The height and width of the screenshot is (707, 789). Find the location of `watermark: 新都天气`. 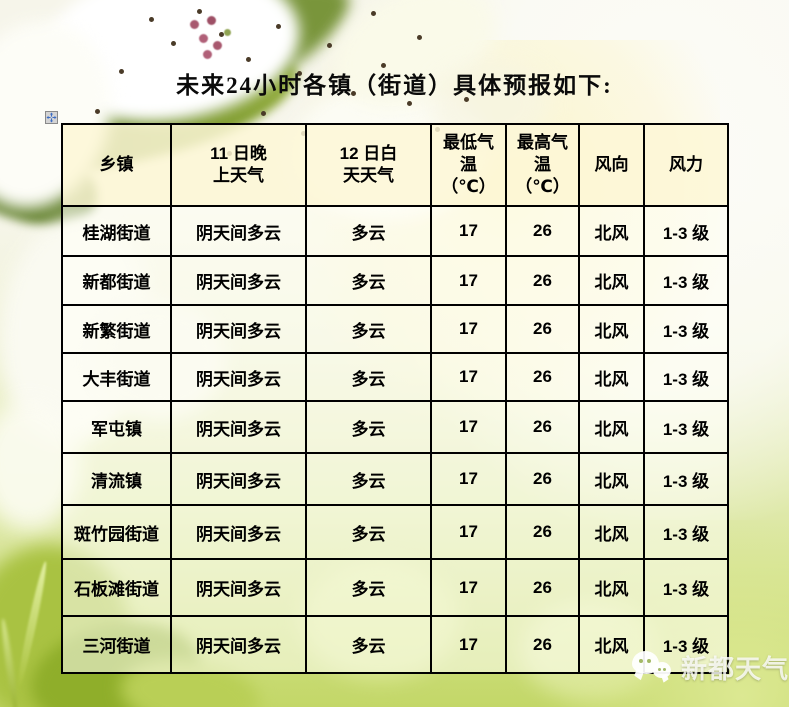

watermark: 新都天气 is located at coordinates (710, 667).